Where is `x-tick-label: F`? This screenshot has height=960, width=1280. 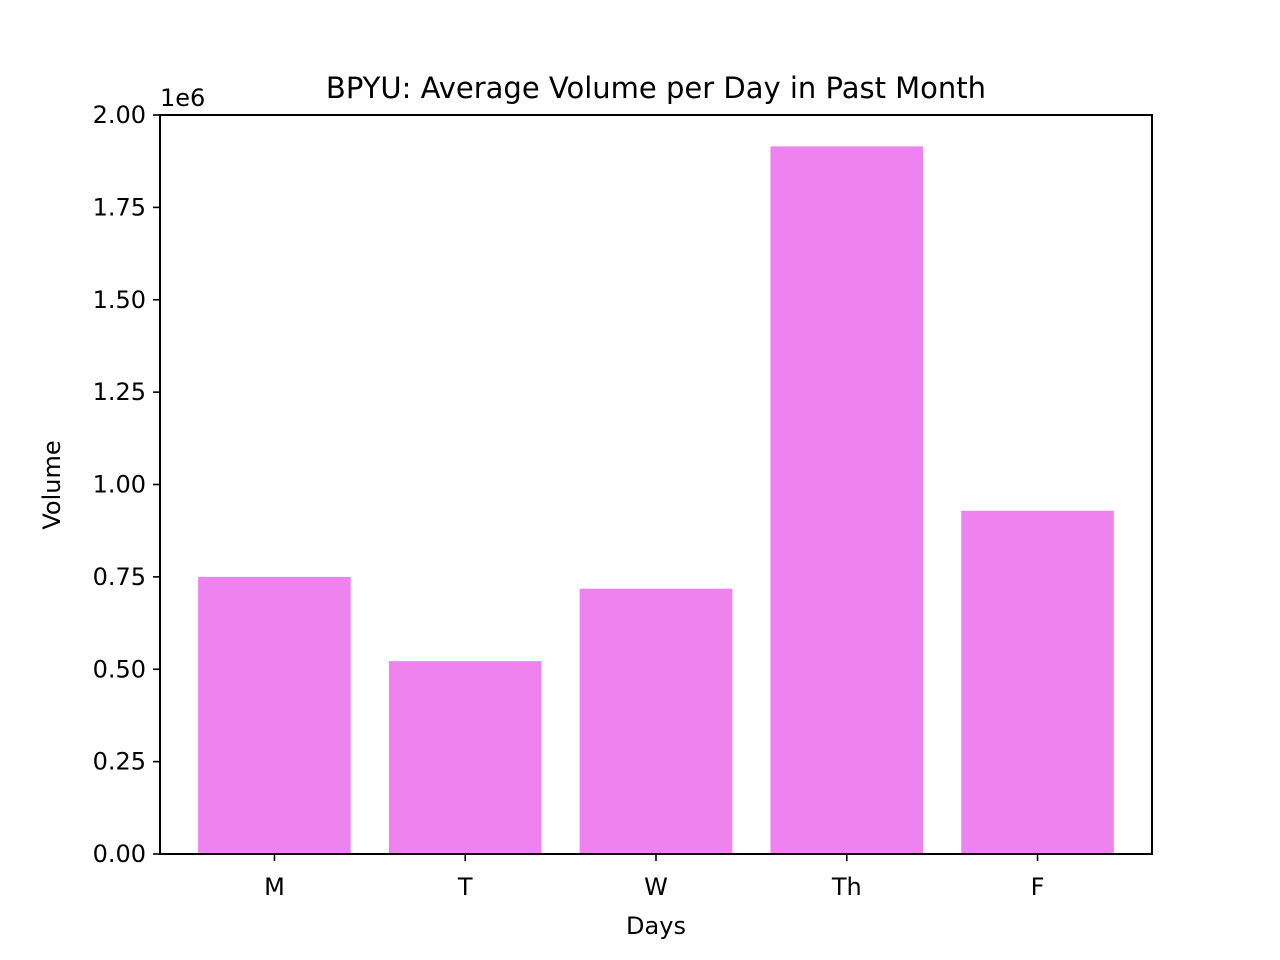
x-tick-label: F is located at coordinates (1038, 887).